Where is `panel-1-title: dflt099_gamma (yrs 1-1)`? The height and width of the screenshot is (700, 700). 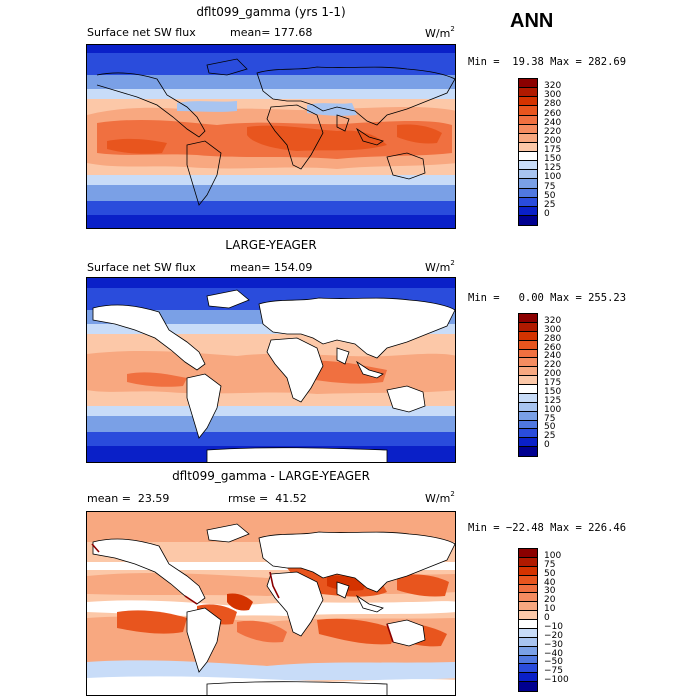
panel-1-title: dflt099_gamma (yrs 1-1) is located at coordinates (271, 12).